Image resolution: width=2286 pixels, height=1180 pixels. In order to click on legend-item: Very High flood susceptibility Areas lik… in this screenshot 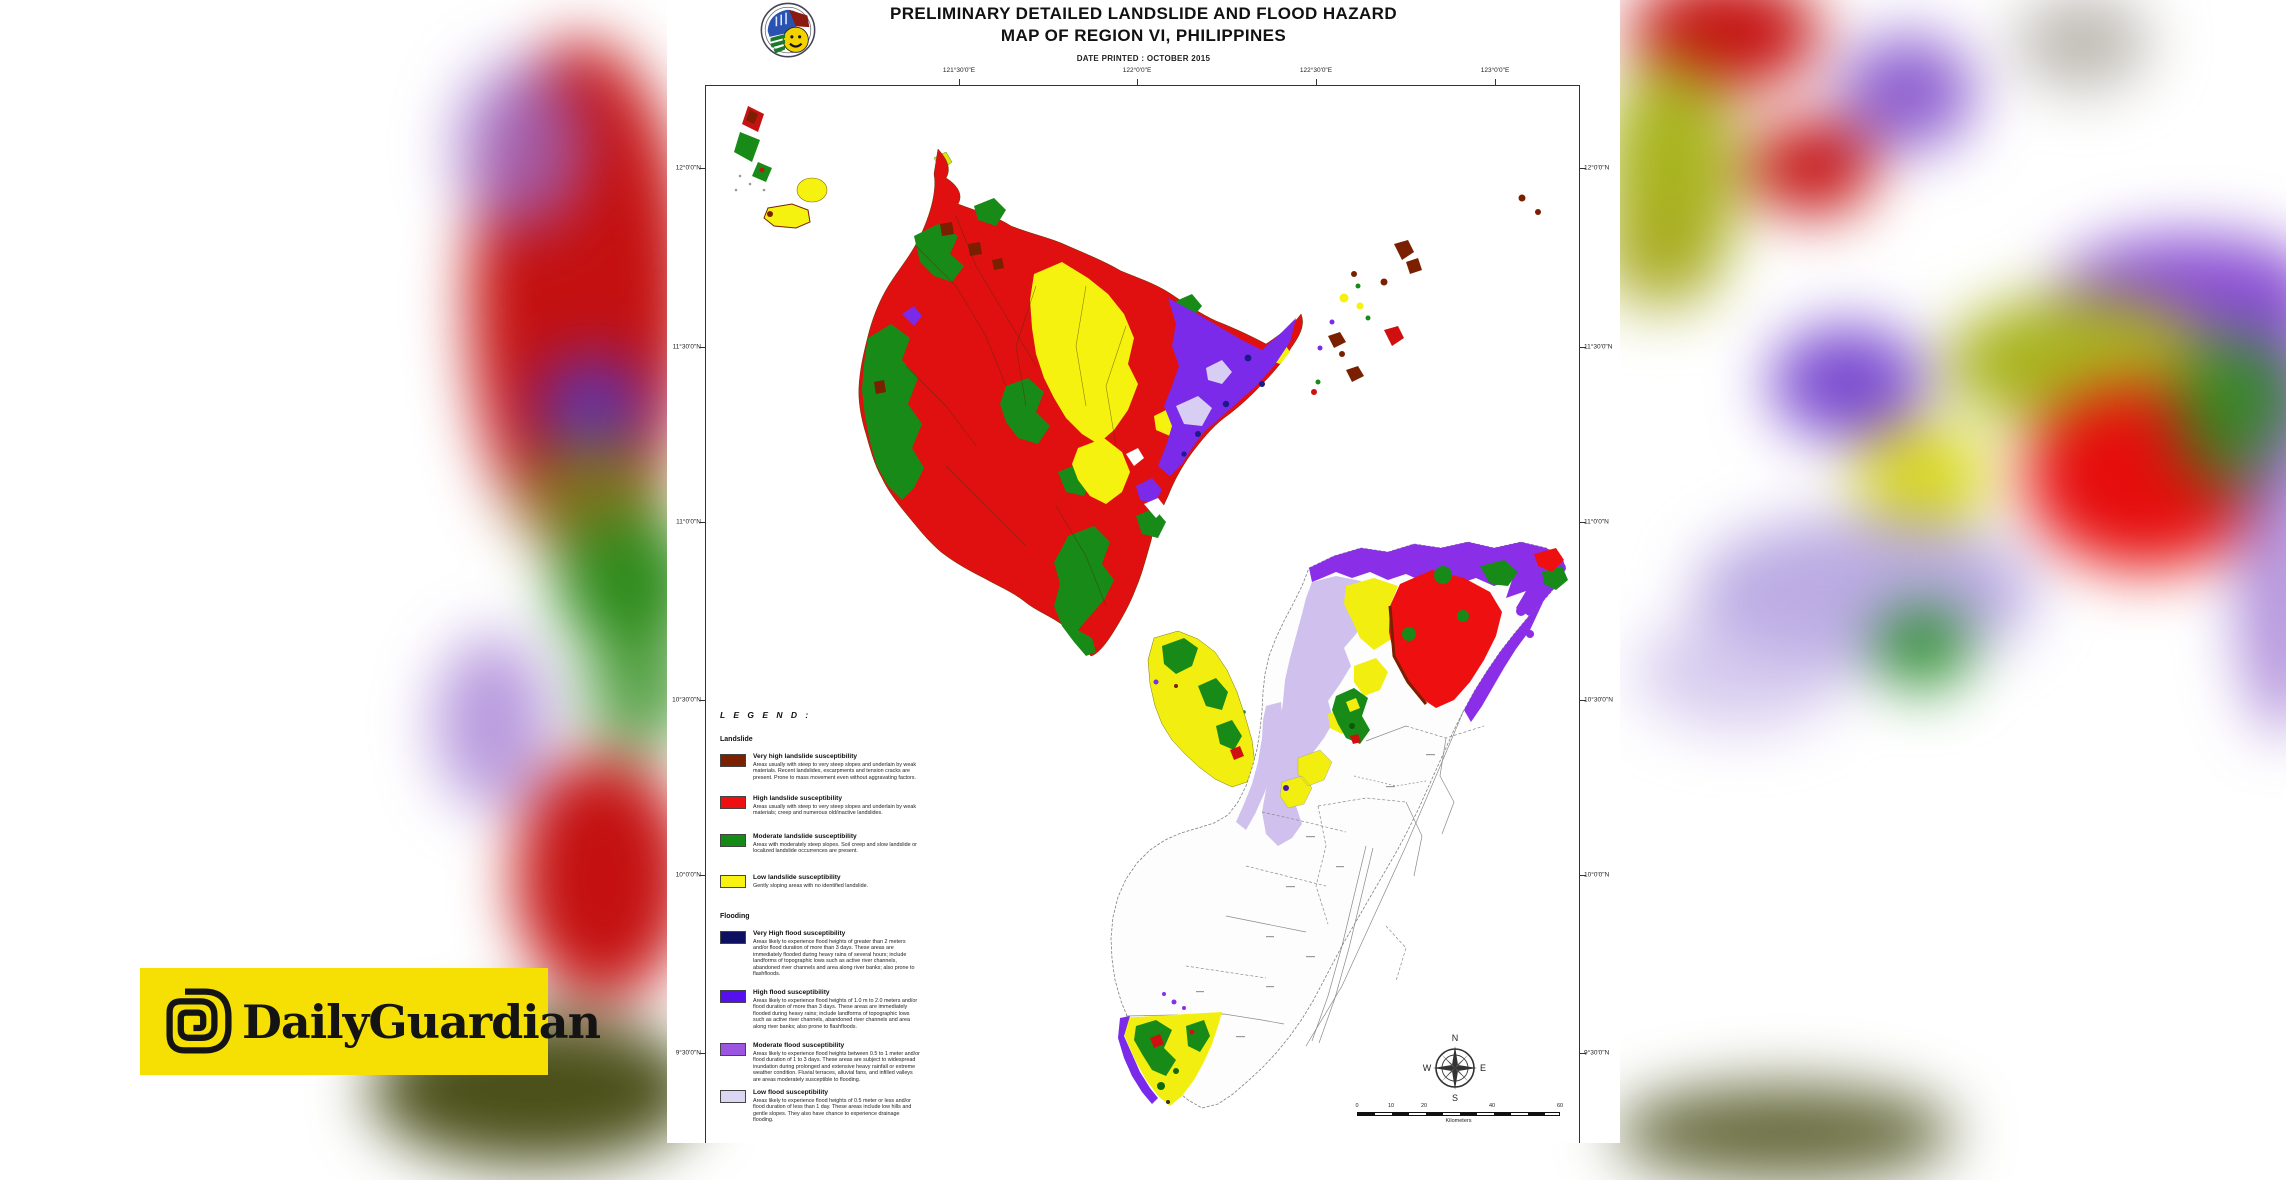, I will do `click(825, 960)`.